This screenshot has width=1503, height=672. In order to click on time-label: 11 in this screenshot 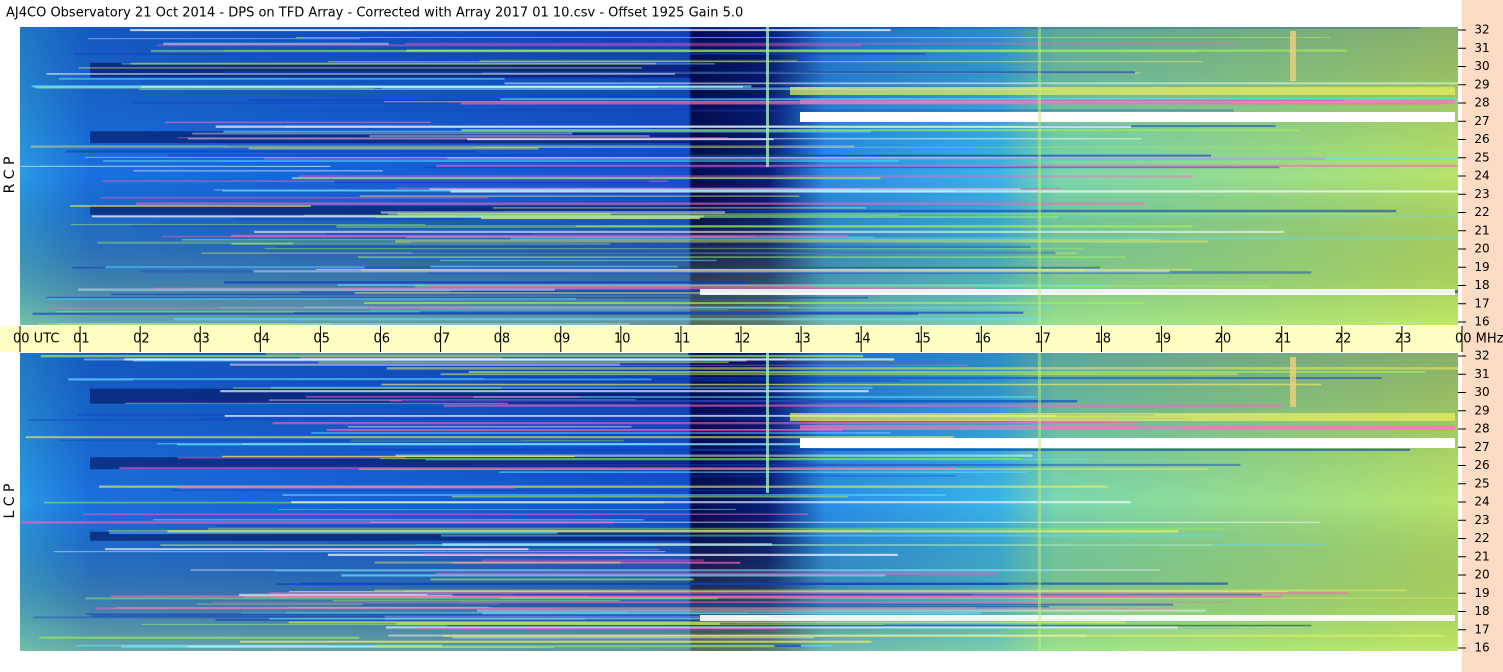, I will do `click(682, 339)`.